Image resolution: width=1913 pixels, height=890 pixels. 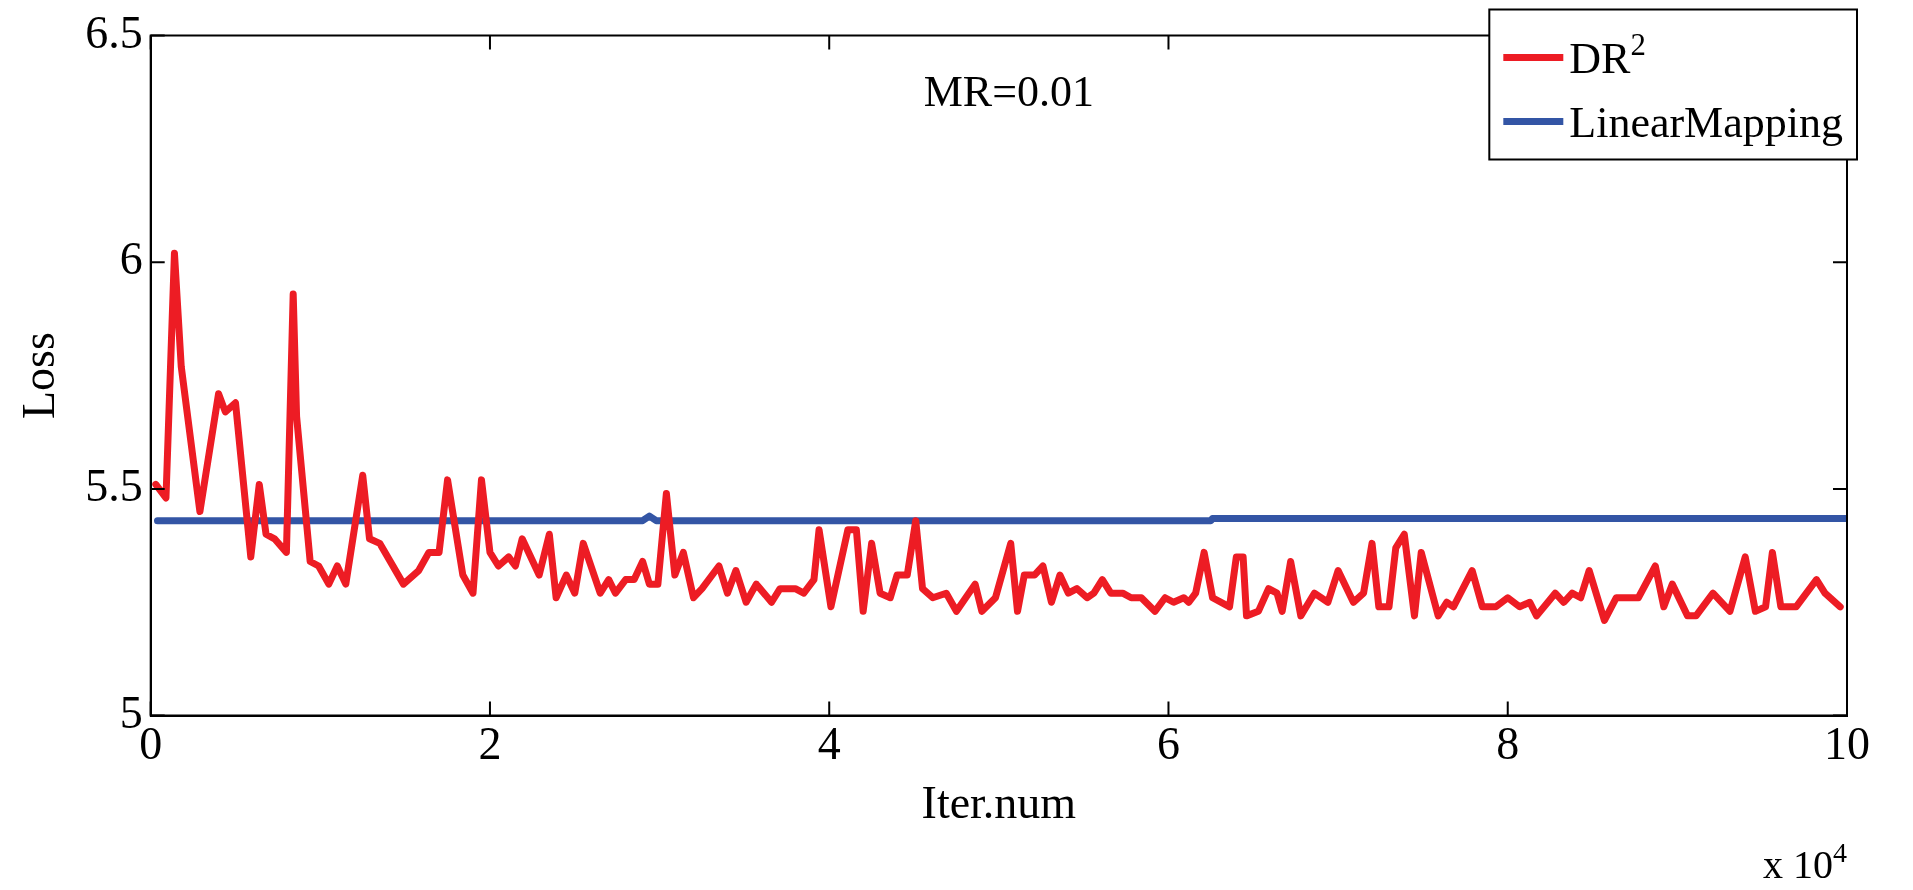 I want to click on y-tick-label: 6.5, so click(x=114, y=32).